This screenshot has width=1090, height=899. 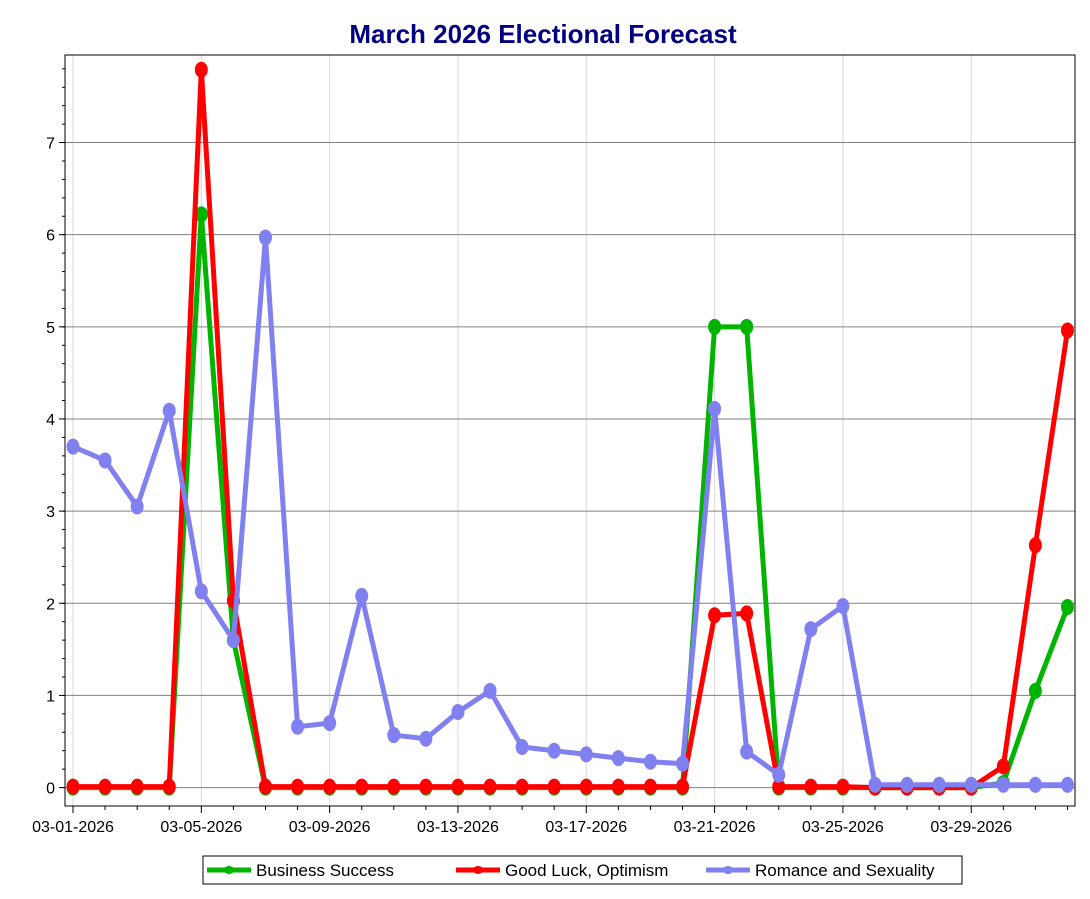 I want to click on x-tick-label: 03-17-2026, so click(x=586, y=827).